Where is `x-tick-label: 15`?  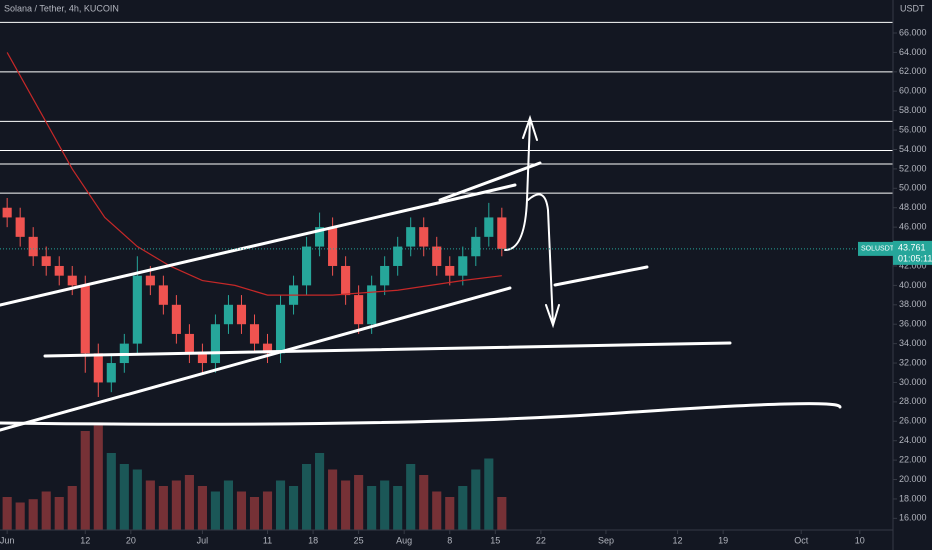 x-tick-label: 15 is located at coordinates (495, 540).